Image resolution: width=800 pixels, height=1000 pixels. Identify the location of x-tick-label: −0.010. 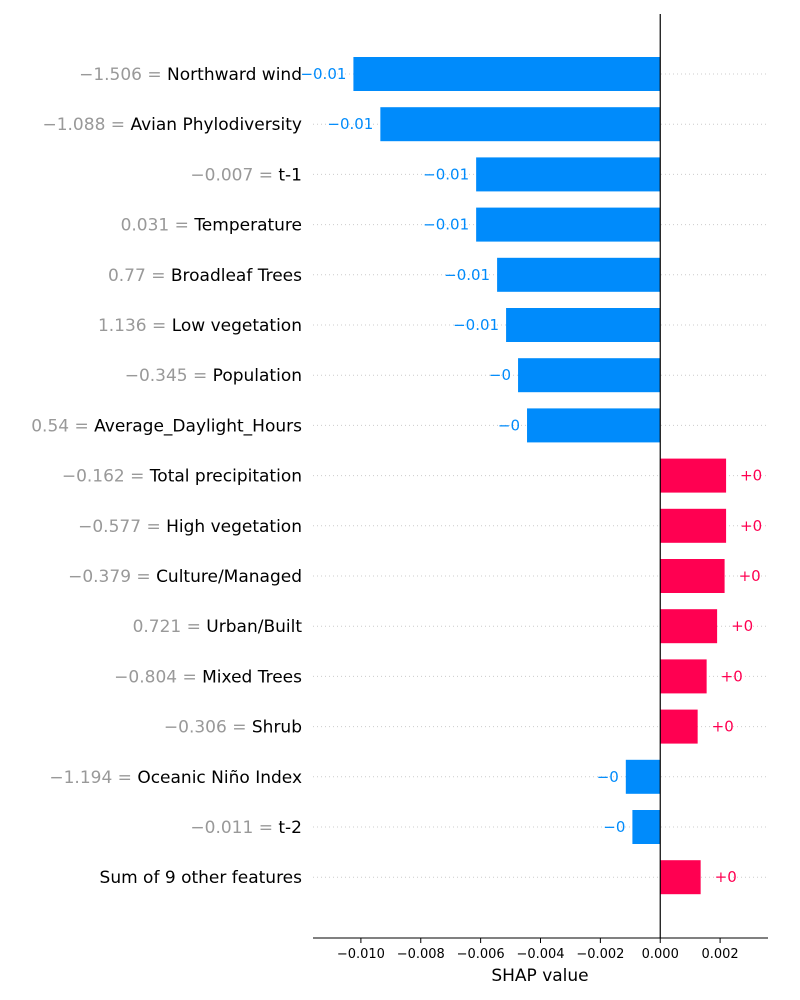
(361, 954).